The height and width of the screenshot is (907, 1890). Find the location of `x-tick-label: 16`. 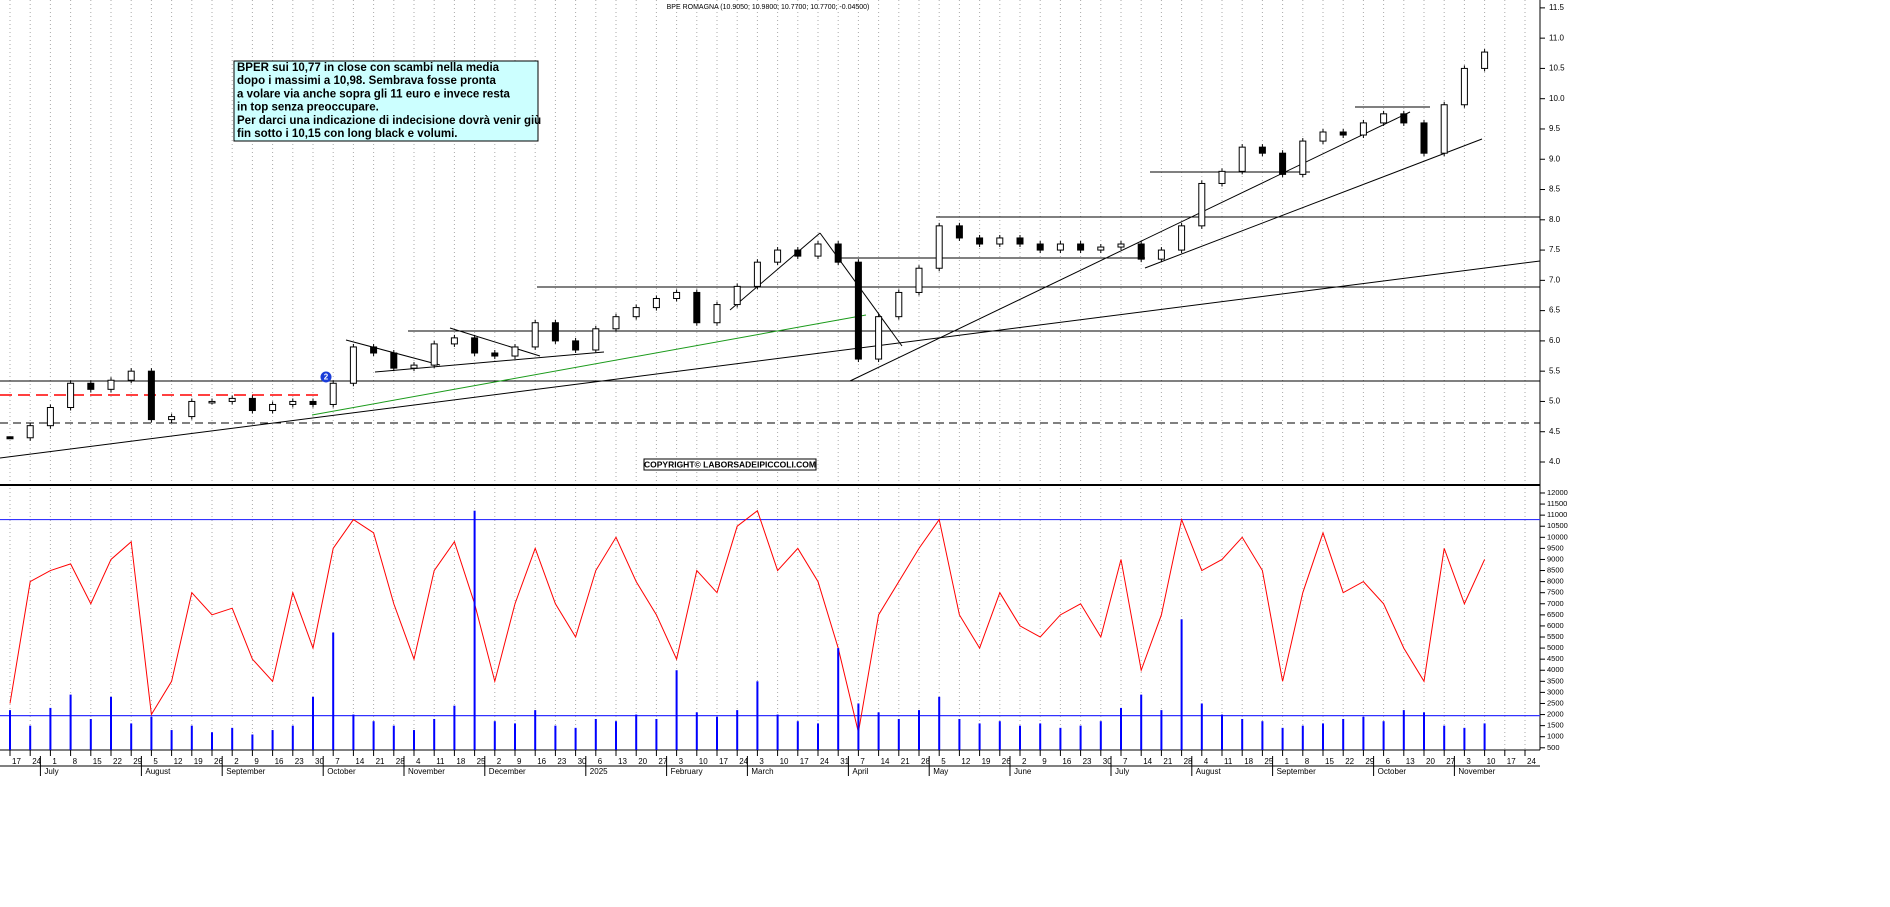

x-tick-label: 16 is located at coordinates (279, 761).